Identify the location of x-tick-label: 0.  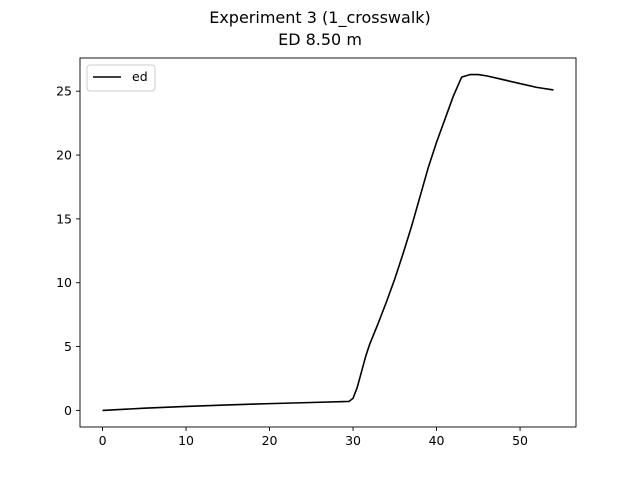
(103, 440).